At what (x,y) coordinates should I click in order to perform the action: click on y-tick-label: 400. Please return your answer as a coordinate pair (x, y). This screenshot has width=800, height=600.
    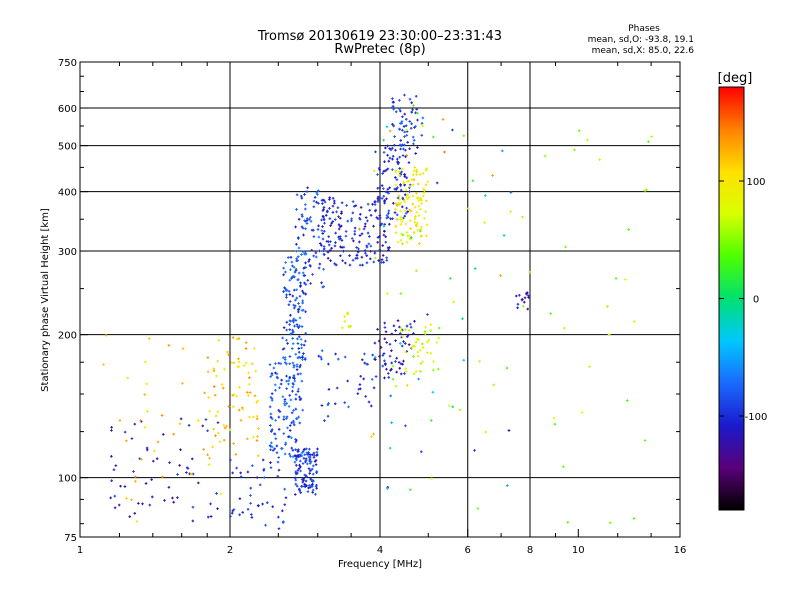
    Looking at the image, I should click on (67, 193).